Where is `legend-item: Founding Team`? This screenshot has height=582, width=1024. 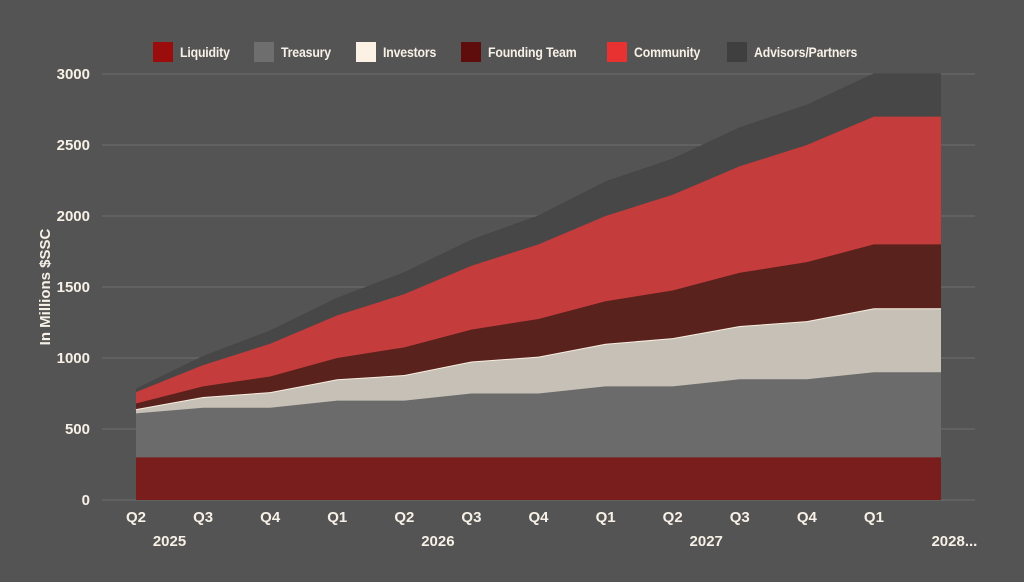
legend-item: Founding Team is located at coordinates (525, 52).